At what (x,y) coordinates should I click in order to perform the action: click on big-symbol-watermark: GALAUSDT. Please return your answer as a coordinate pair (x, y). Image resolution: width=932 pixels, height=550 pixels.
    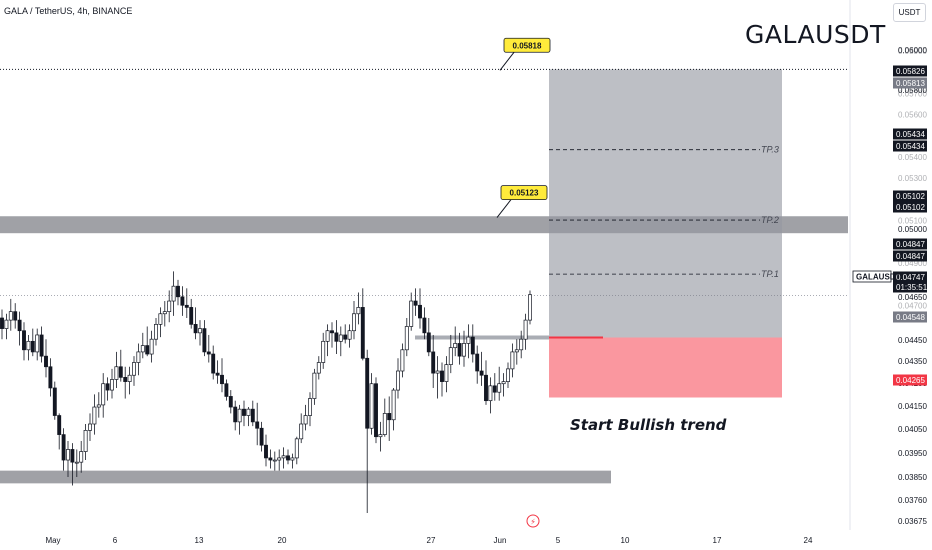
    Looking at the image, I should click on (815, 34).